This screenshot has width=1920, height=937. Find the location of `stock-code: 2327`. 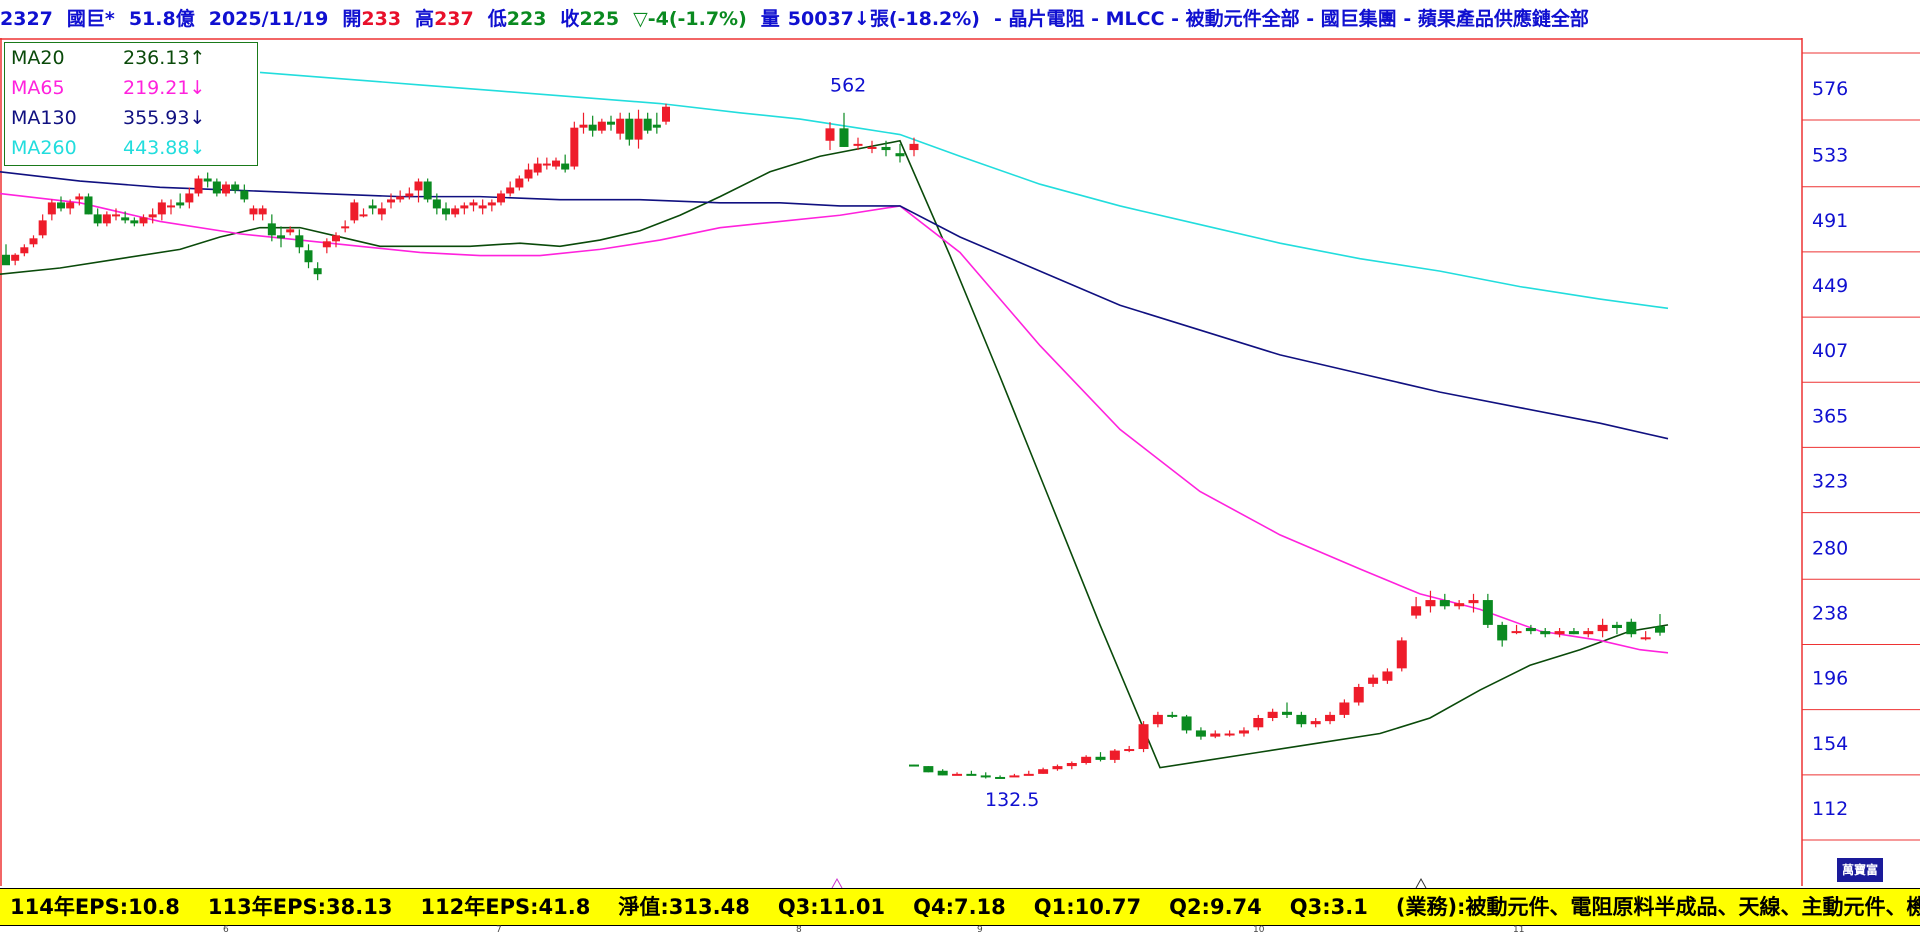

stock-code: 2327 is located at coordinates (26, 19).